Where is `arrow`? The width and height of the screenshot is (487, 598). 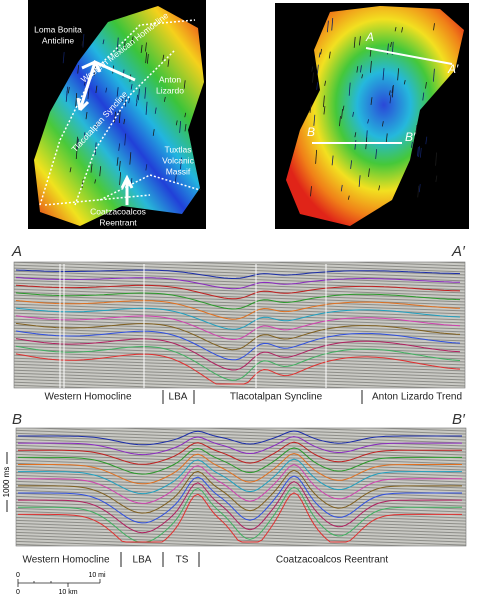 arrow is located at coordinates (127, 189).